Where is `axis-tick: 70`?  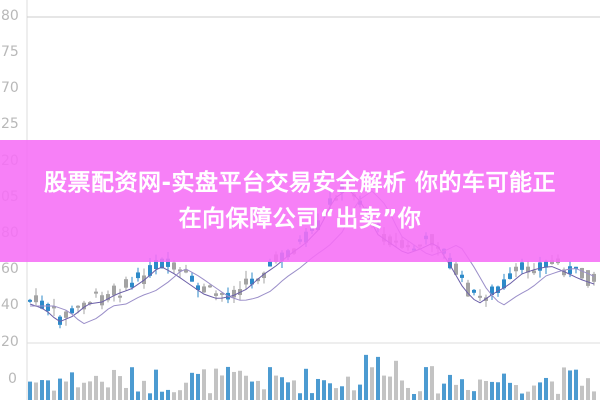
axis-tick: 70 is located at coordinates (10, 88).